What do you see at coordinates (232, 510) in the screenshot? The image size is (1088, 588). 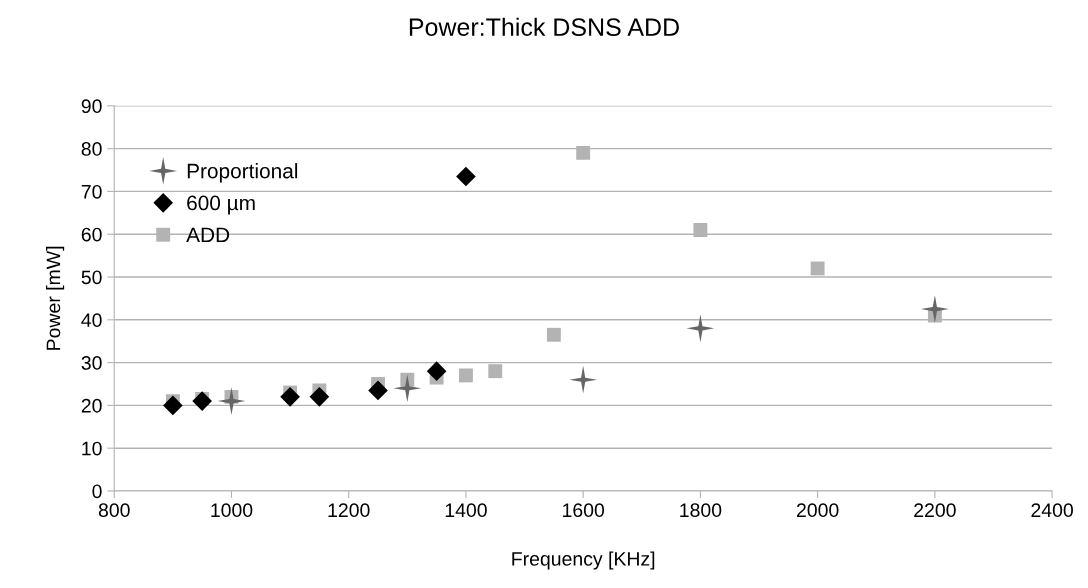 I see `x-tick-label: 1000` at bounding box center [232, 510].